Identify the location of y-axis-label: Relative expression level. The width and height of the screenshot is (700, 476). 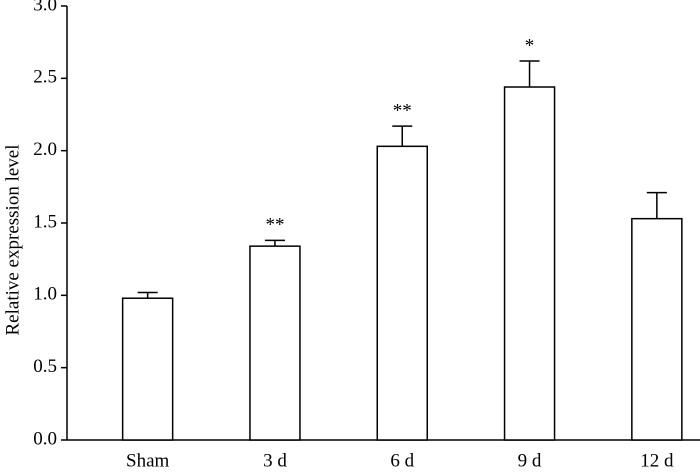
(12, 240).